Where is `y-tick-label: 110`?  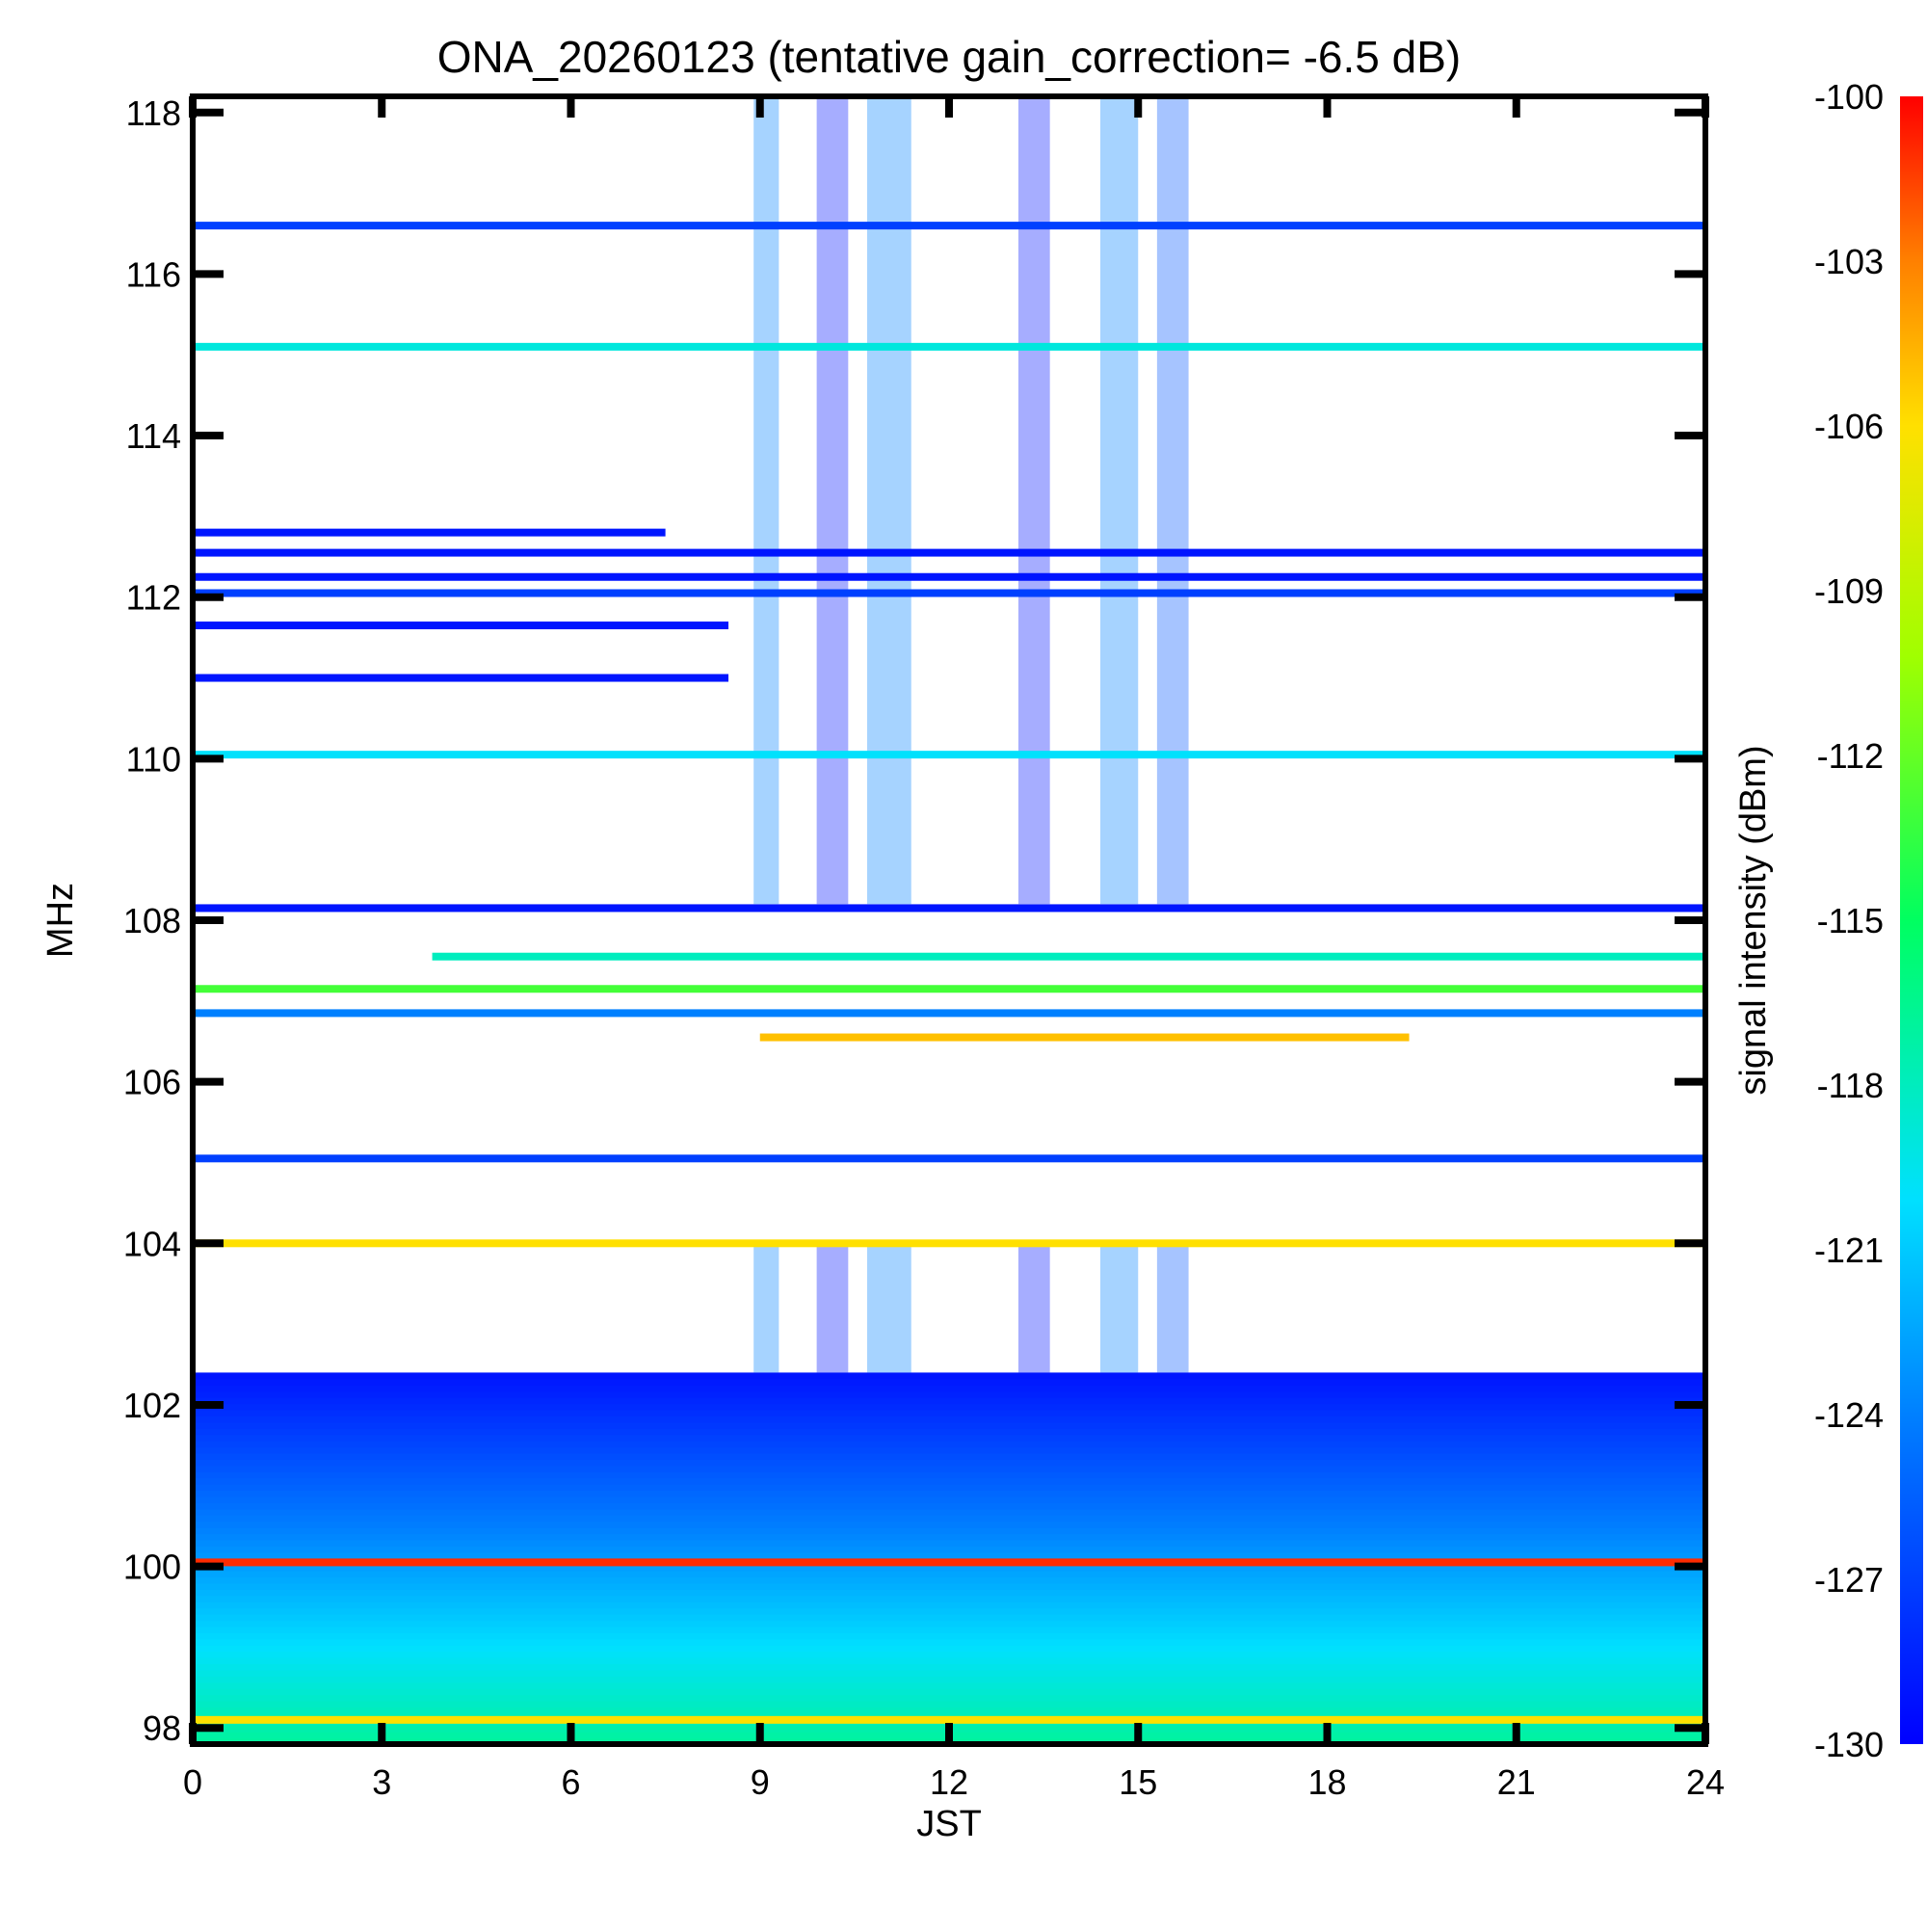 y-tick-label: 110 is located at coordinates (153, 759).